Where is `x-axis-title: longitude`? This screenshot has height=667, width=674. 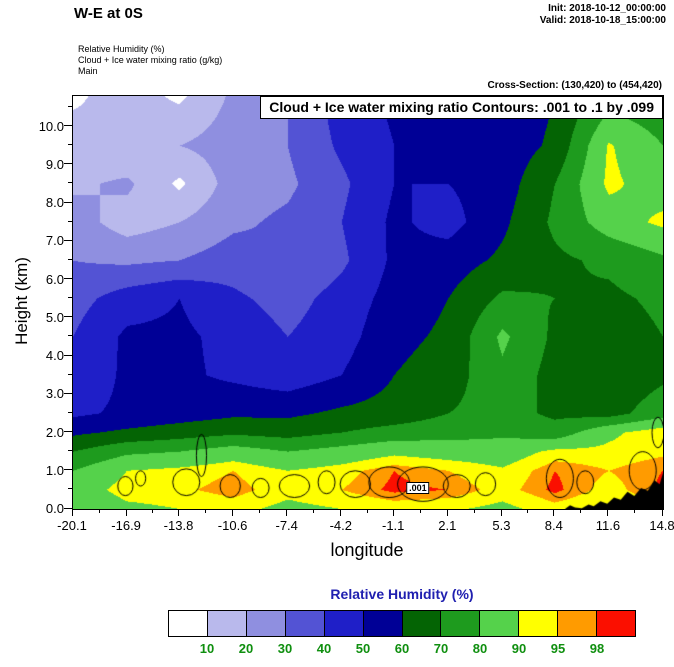 x-axis-title: longitude is located at coordinates (367, 550).